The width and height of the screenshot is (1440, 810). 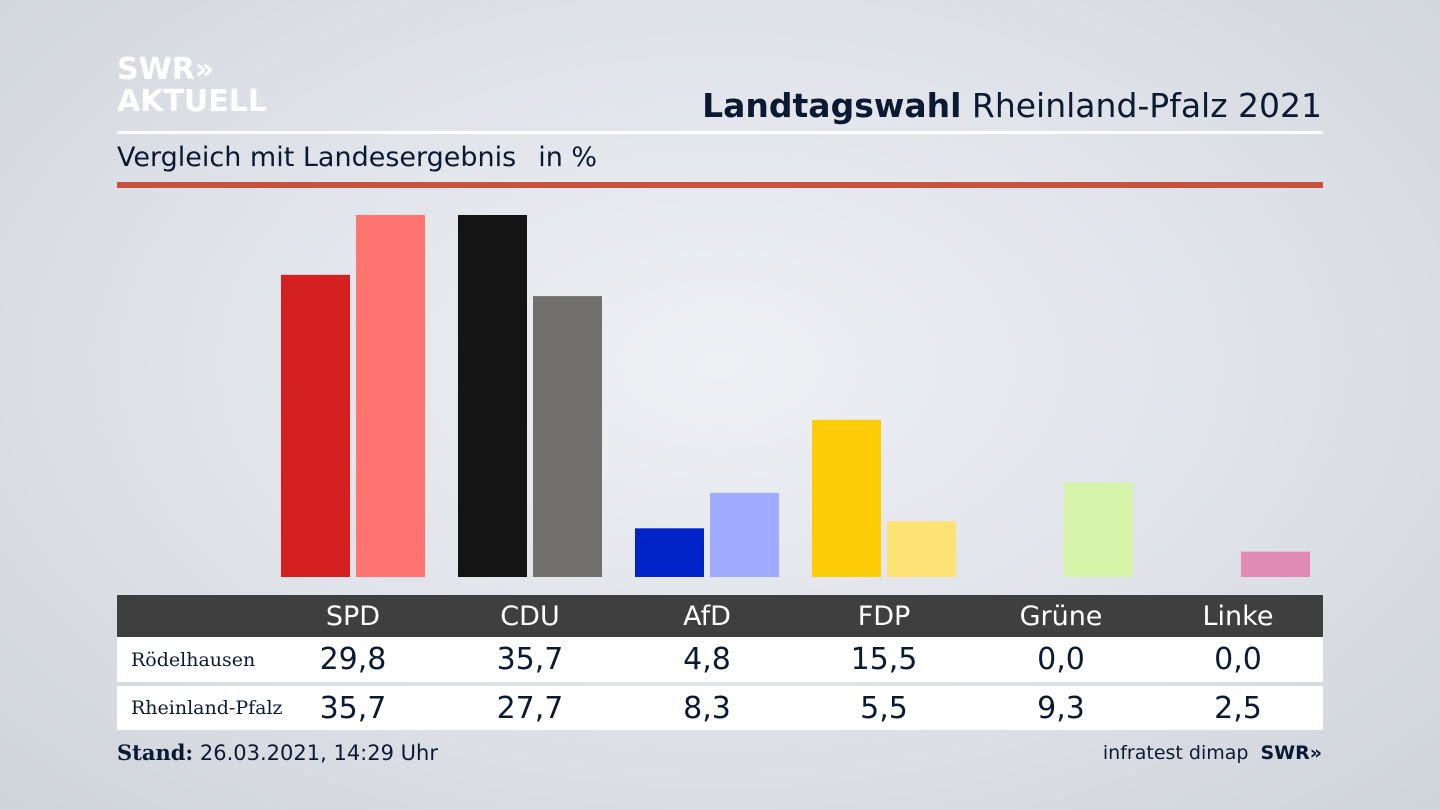 I want to click on bar-afd-local, so click(x=669, y=552).